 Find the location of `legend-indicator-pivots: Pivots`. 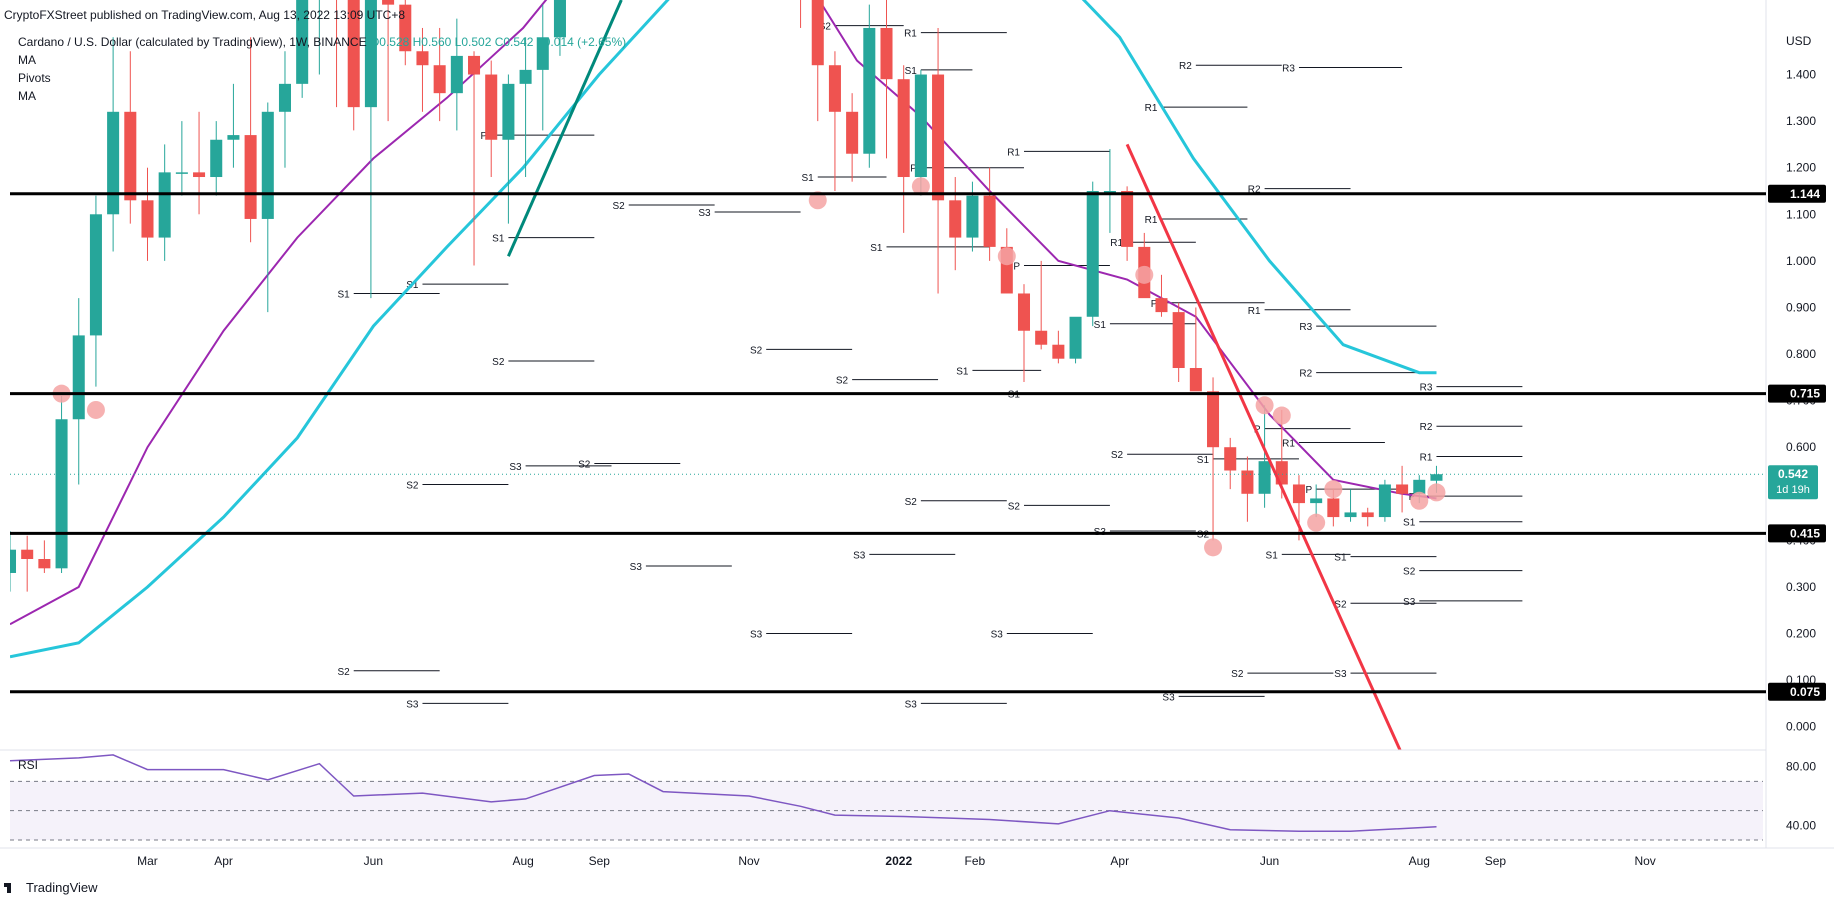

legend-indicator-pivots: Pivots is located at coordinates (34, 78).